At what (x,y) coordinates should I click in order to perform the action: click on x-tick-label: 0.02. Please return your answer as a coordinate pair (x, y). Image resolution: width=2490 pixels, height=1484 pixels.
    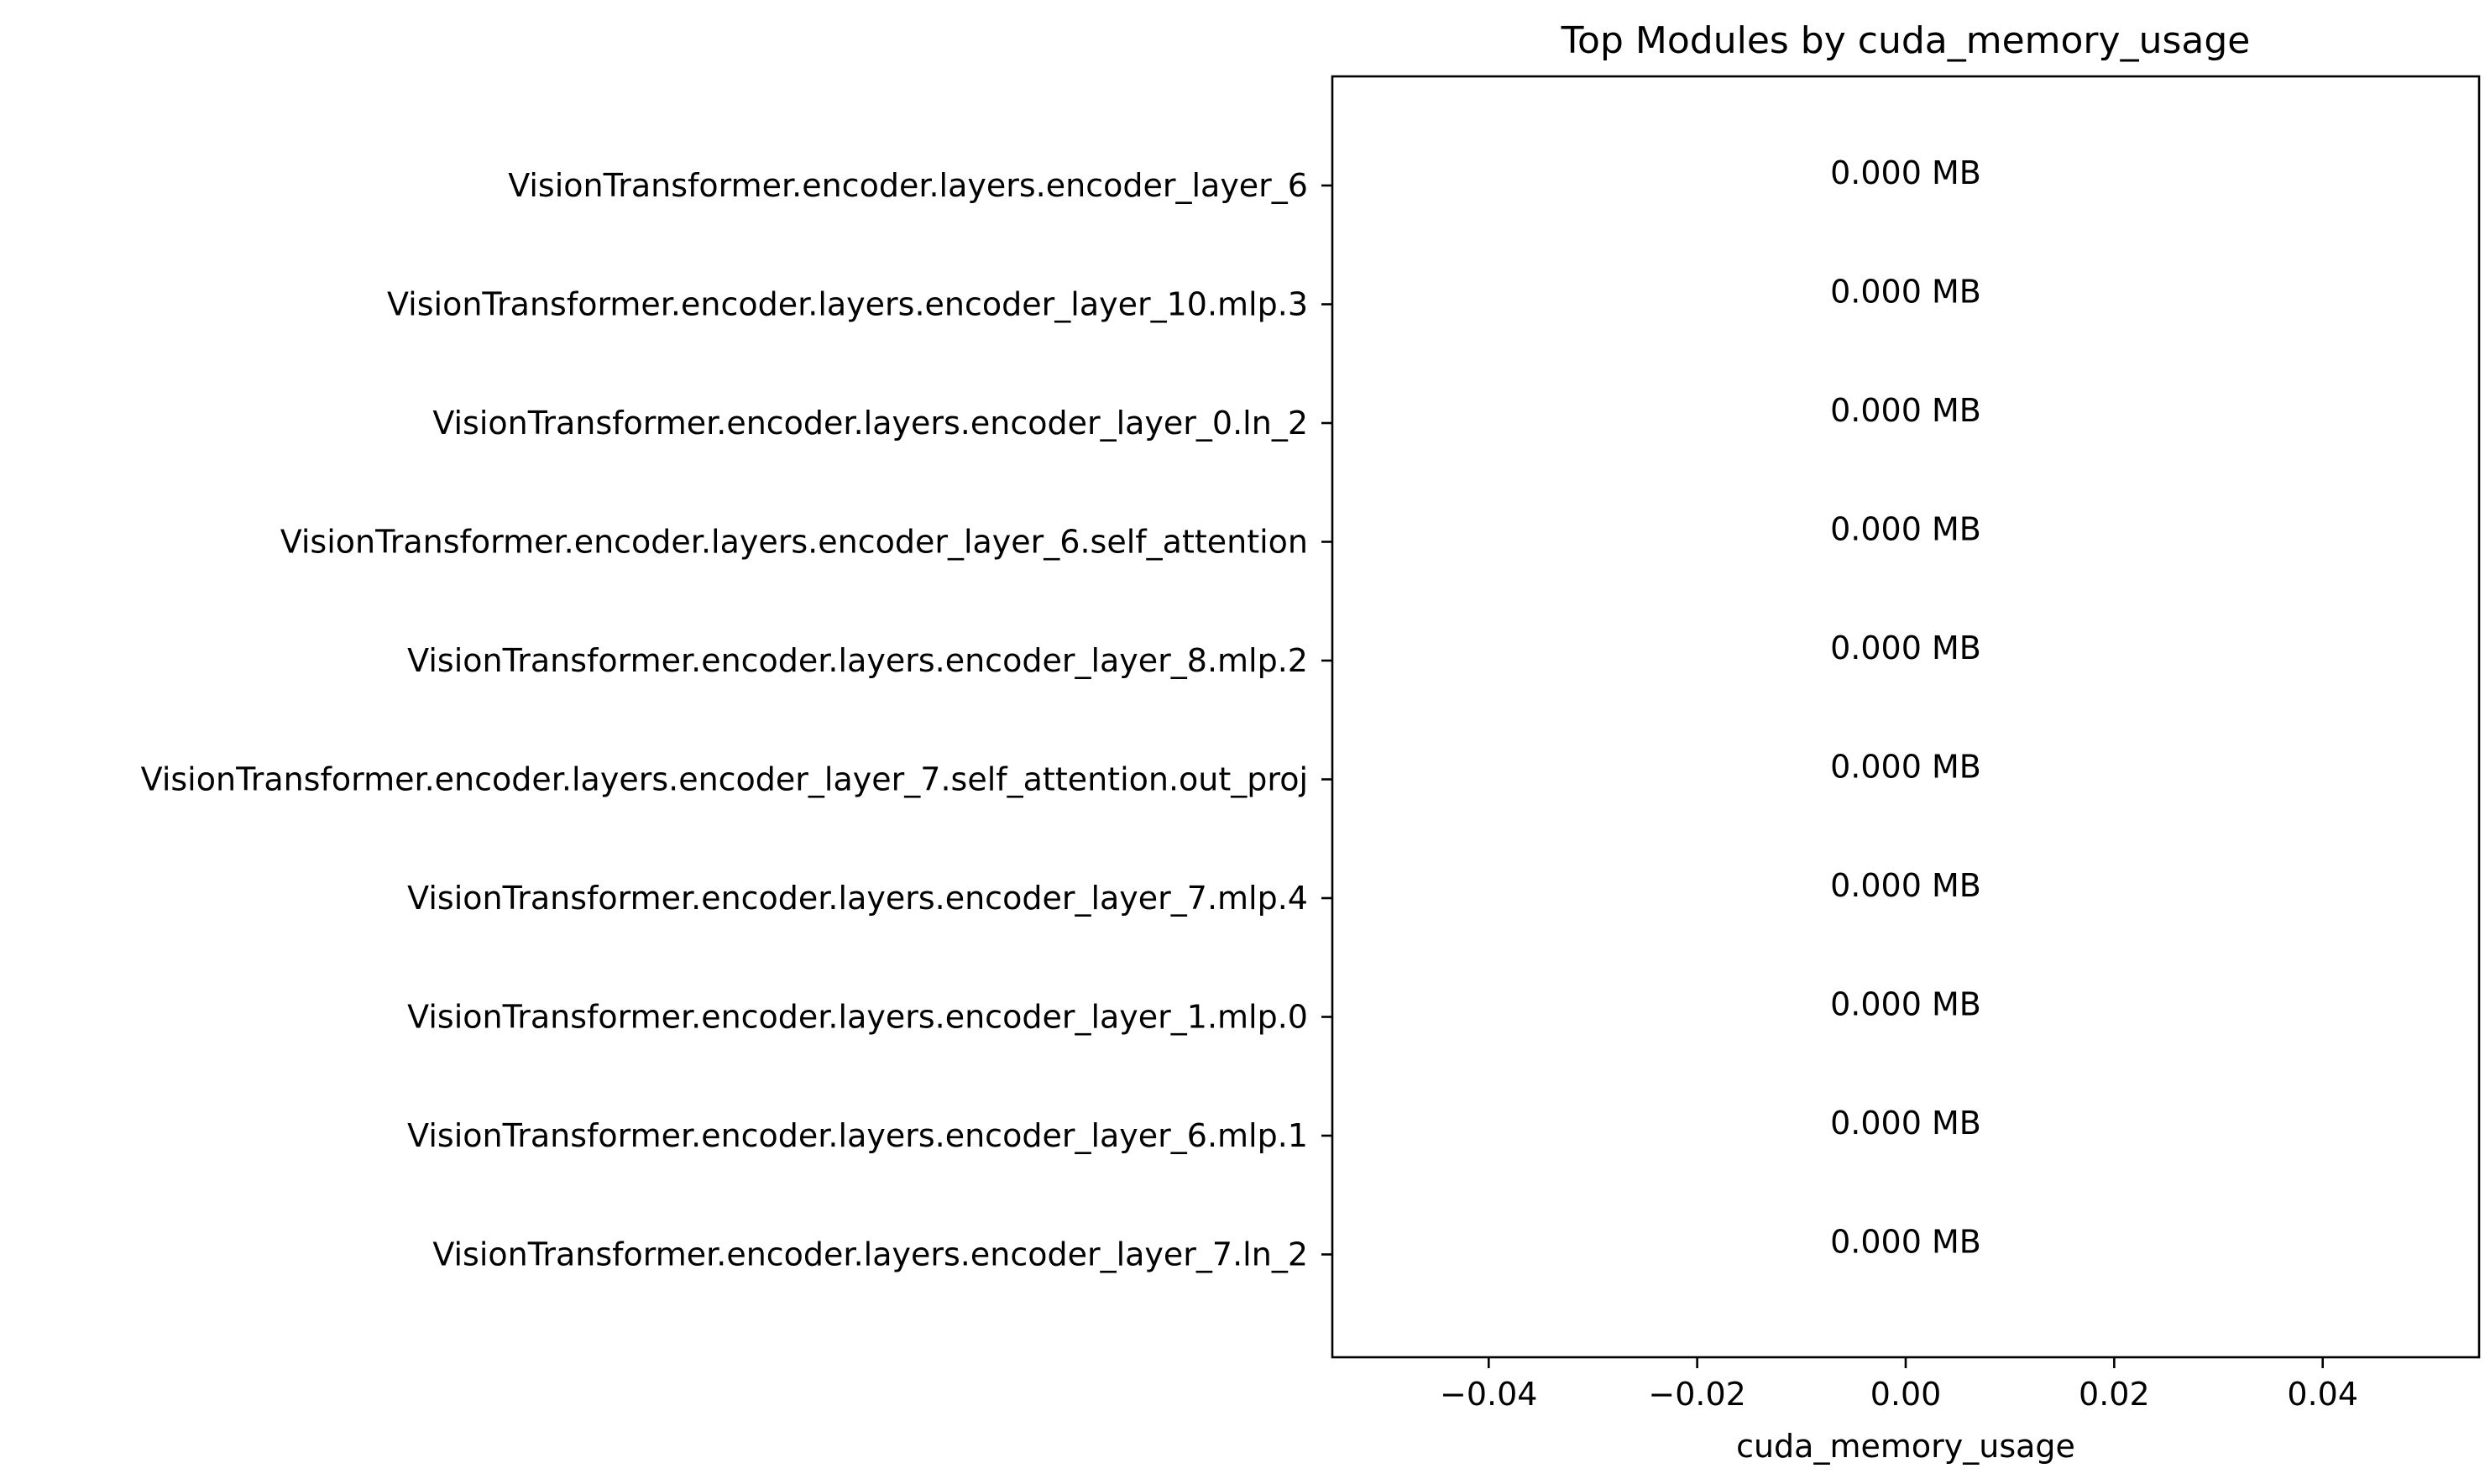
    Looking at the image, I should click on (2114, 1394).